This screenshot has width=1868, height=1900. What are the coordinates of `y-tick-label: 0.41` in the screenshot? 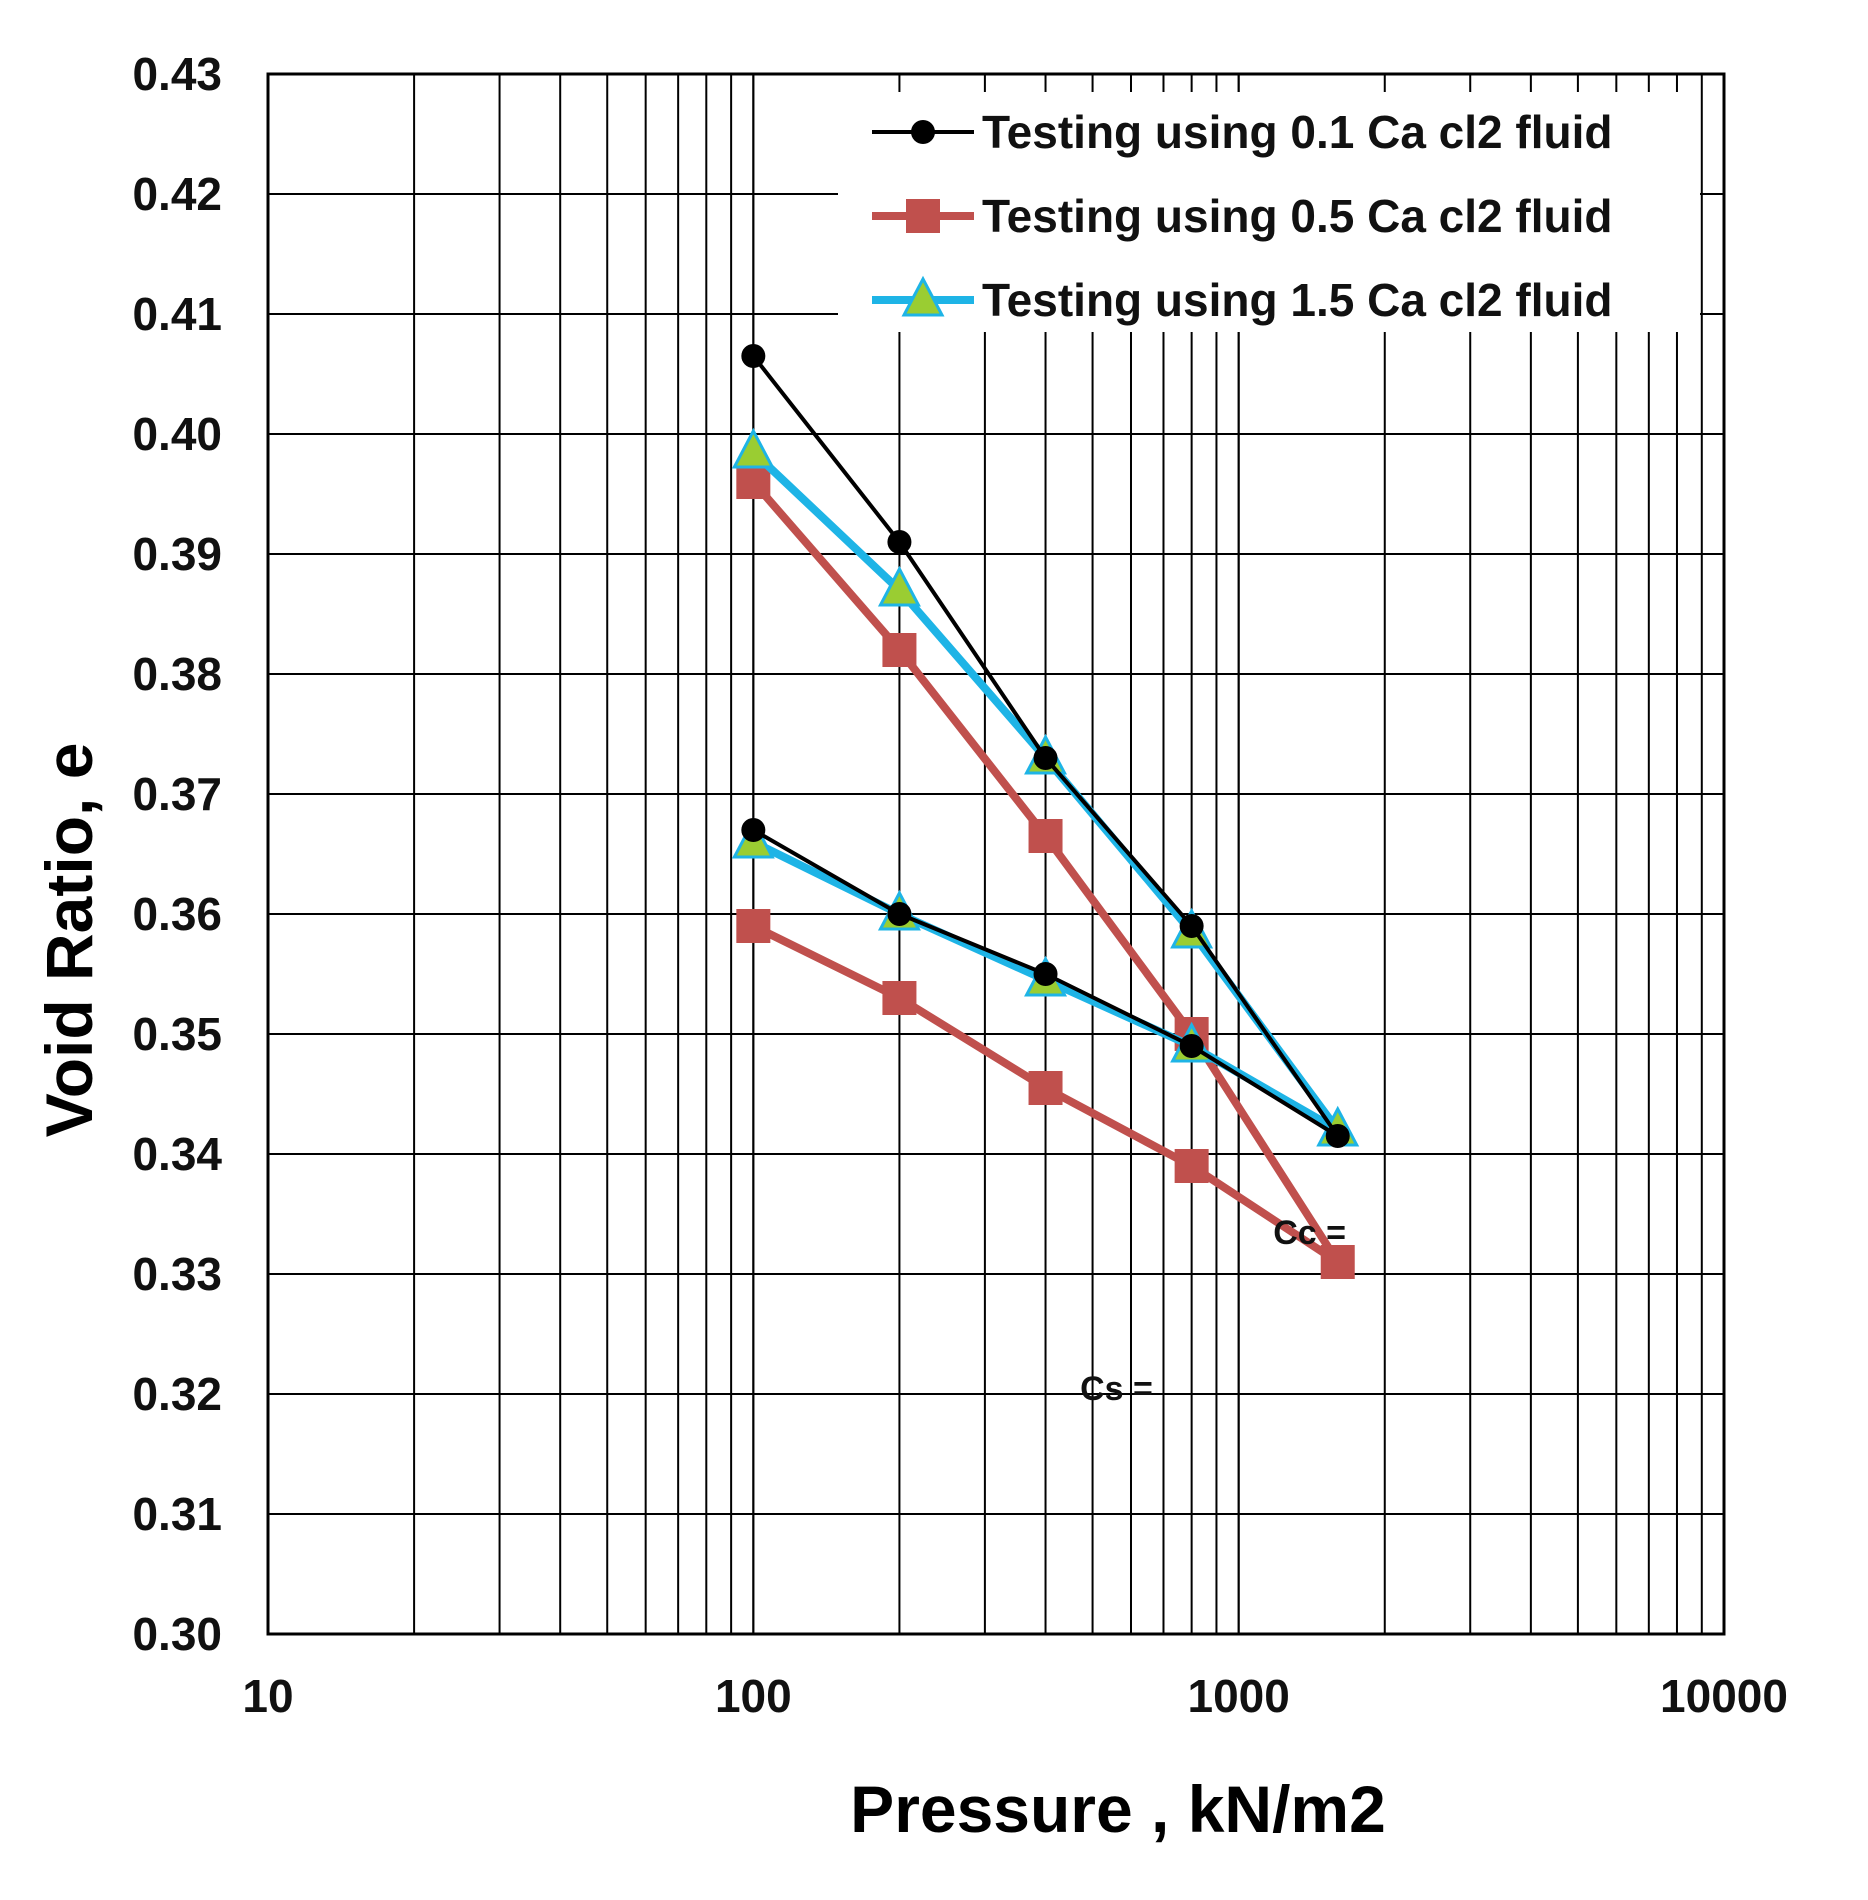 It's located at (177, 314).